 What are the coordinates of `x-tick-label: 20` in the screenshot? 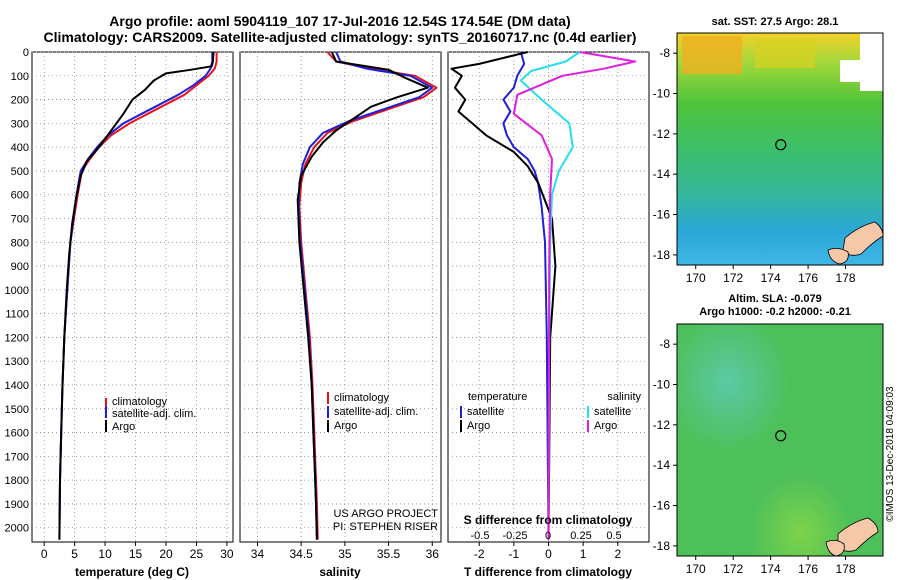 It's located at (166, 554).